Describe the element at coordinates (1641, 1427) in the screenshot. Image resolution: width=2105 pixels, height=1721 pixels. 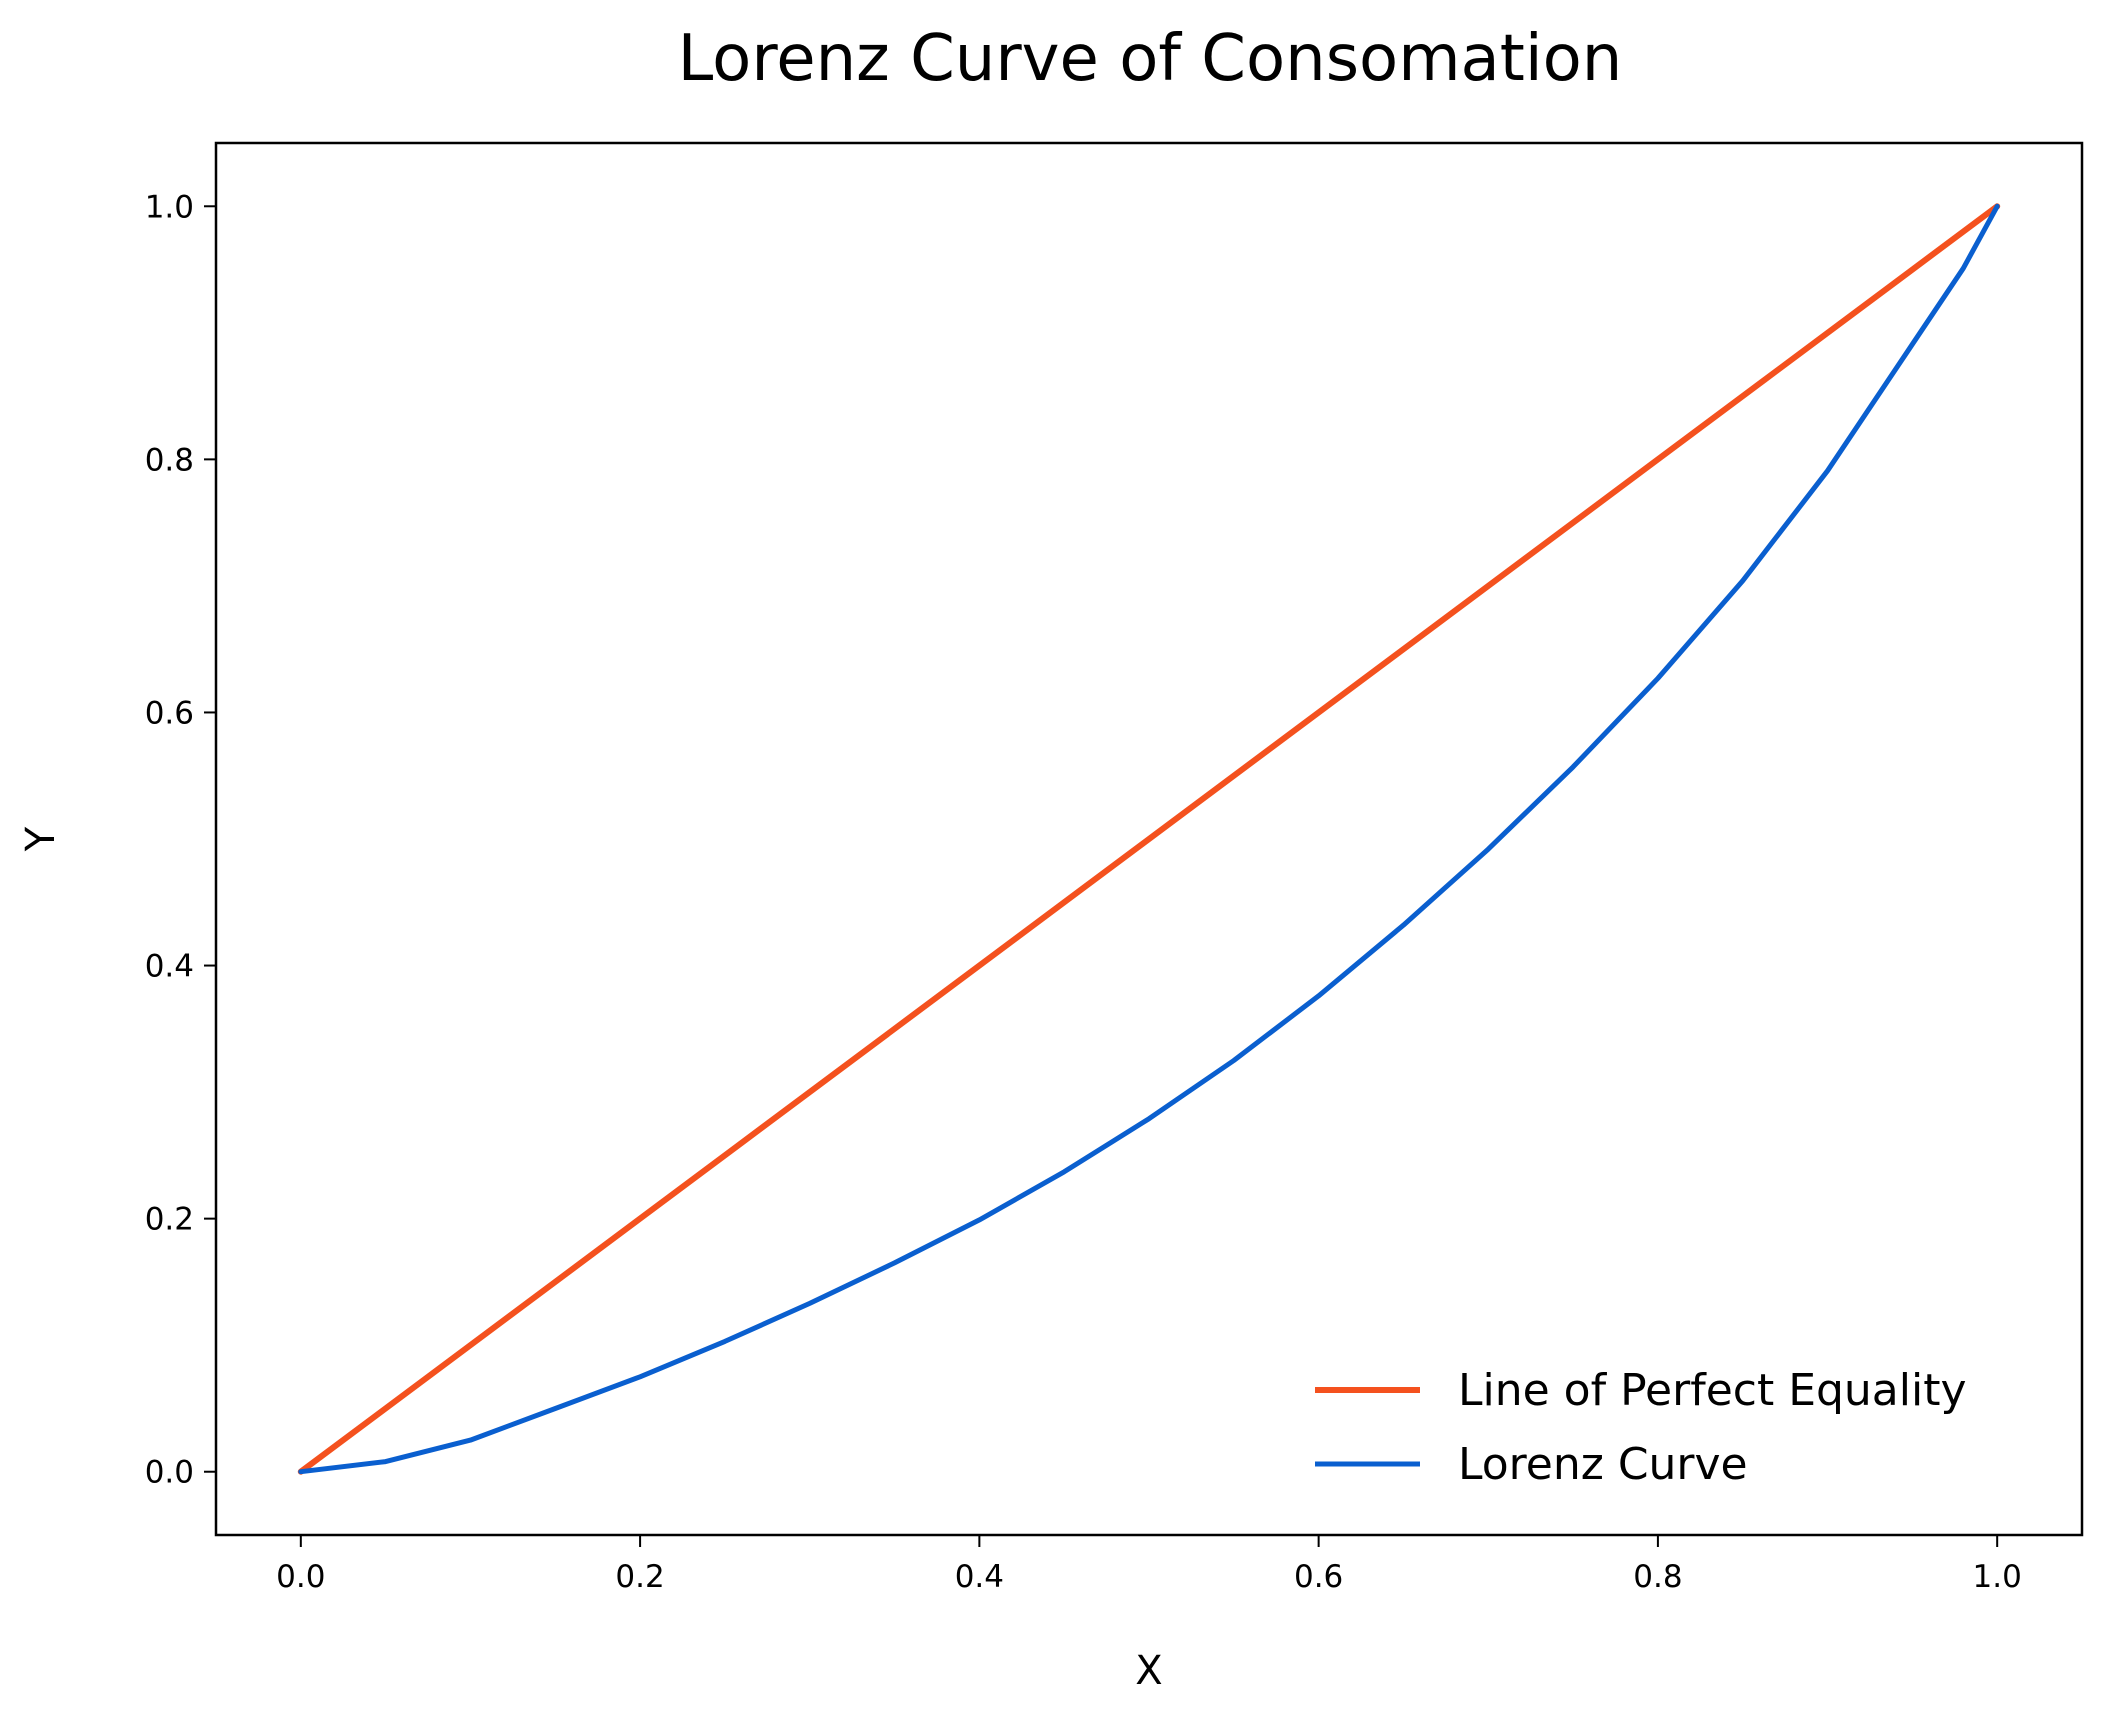
I see `legend: Line of Perfect Equality Lorenz Curve` at that location.